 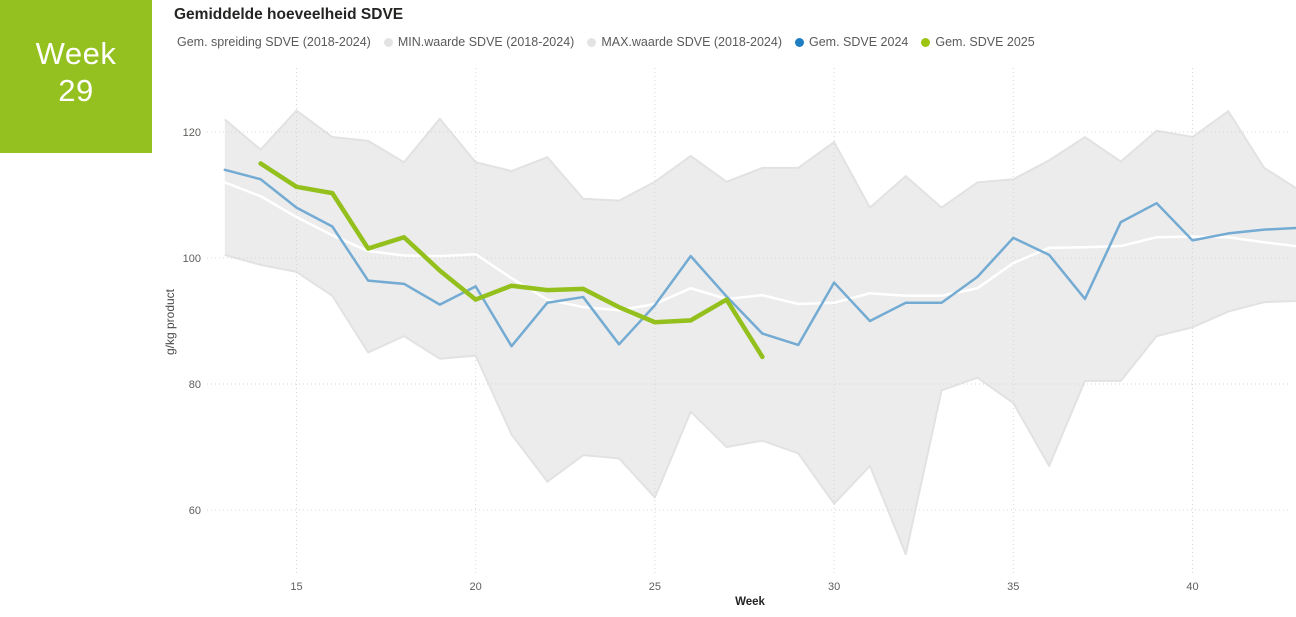 I want to click on legend-item-mean2024: Gem. SDVE 2024, so click(x=851, y=42).